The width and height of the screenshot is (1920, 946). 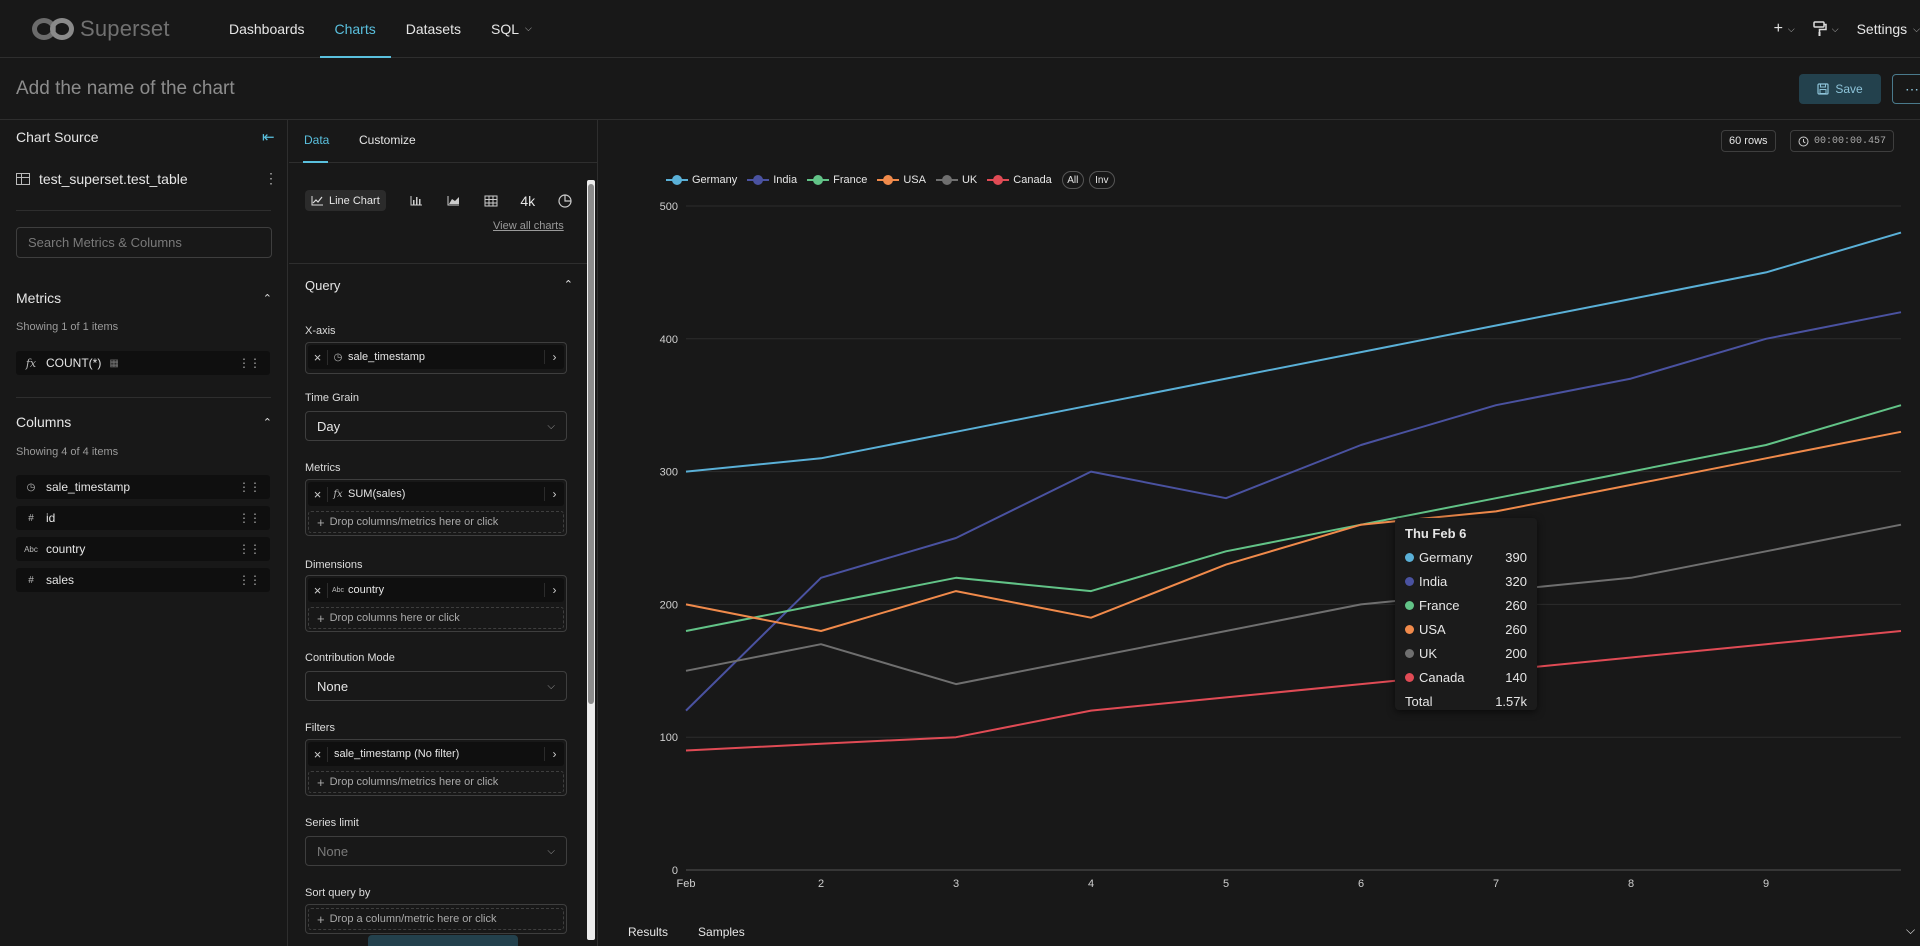 I want to click on update-chart-button, so click(x=443, y=940).